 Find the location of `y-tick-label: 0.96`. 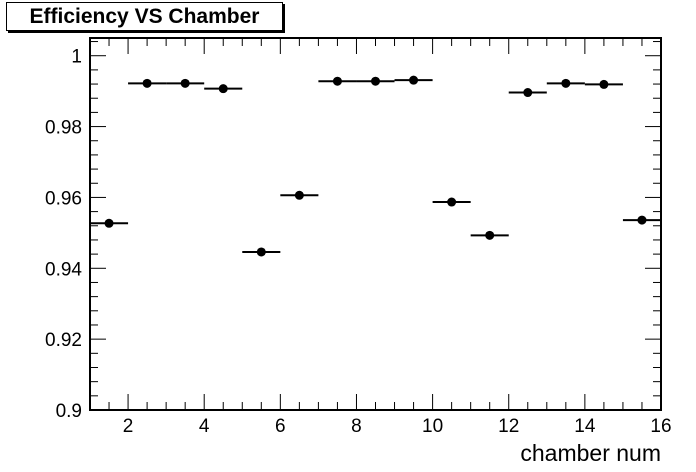

y-tick-label: 0.96 is located at coordinates (63, 198).